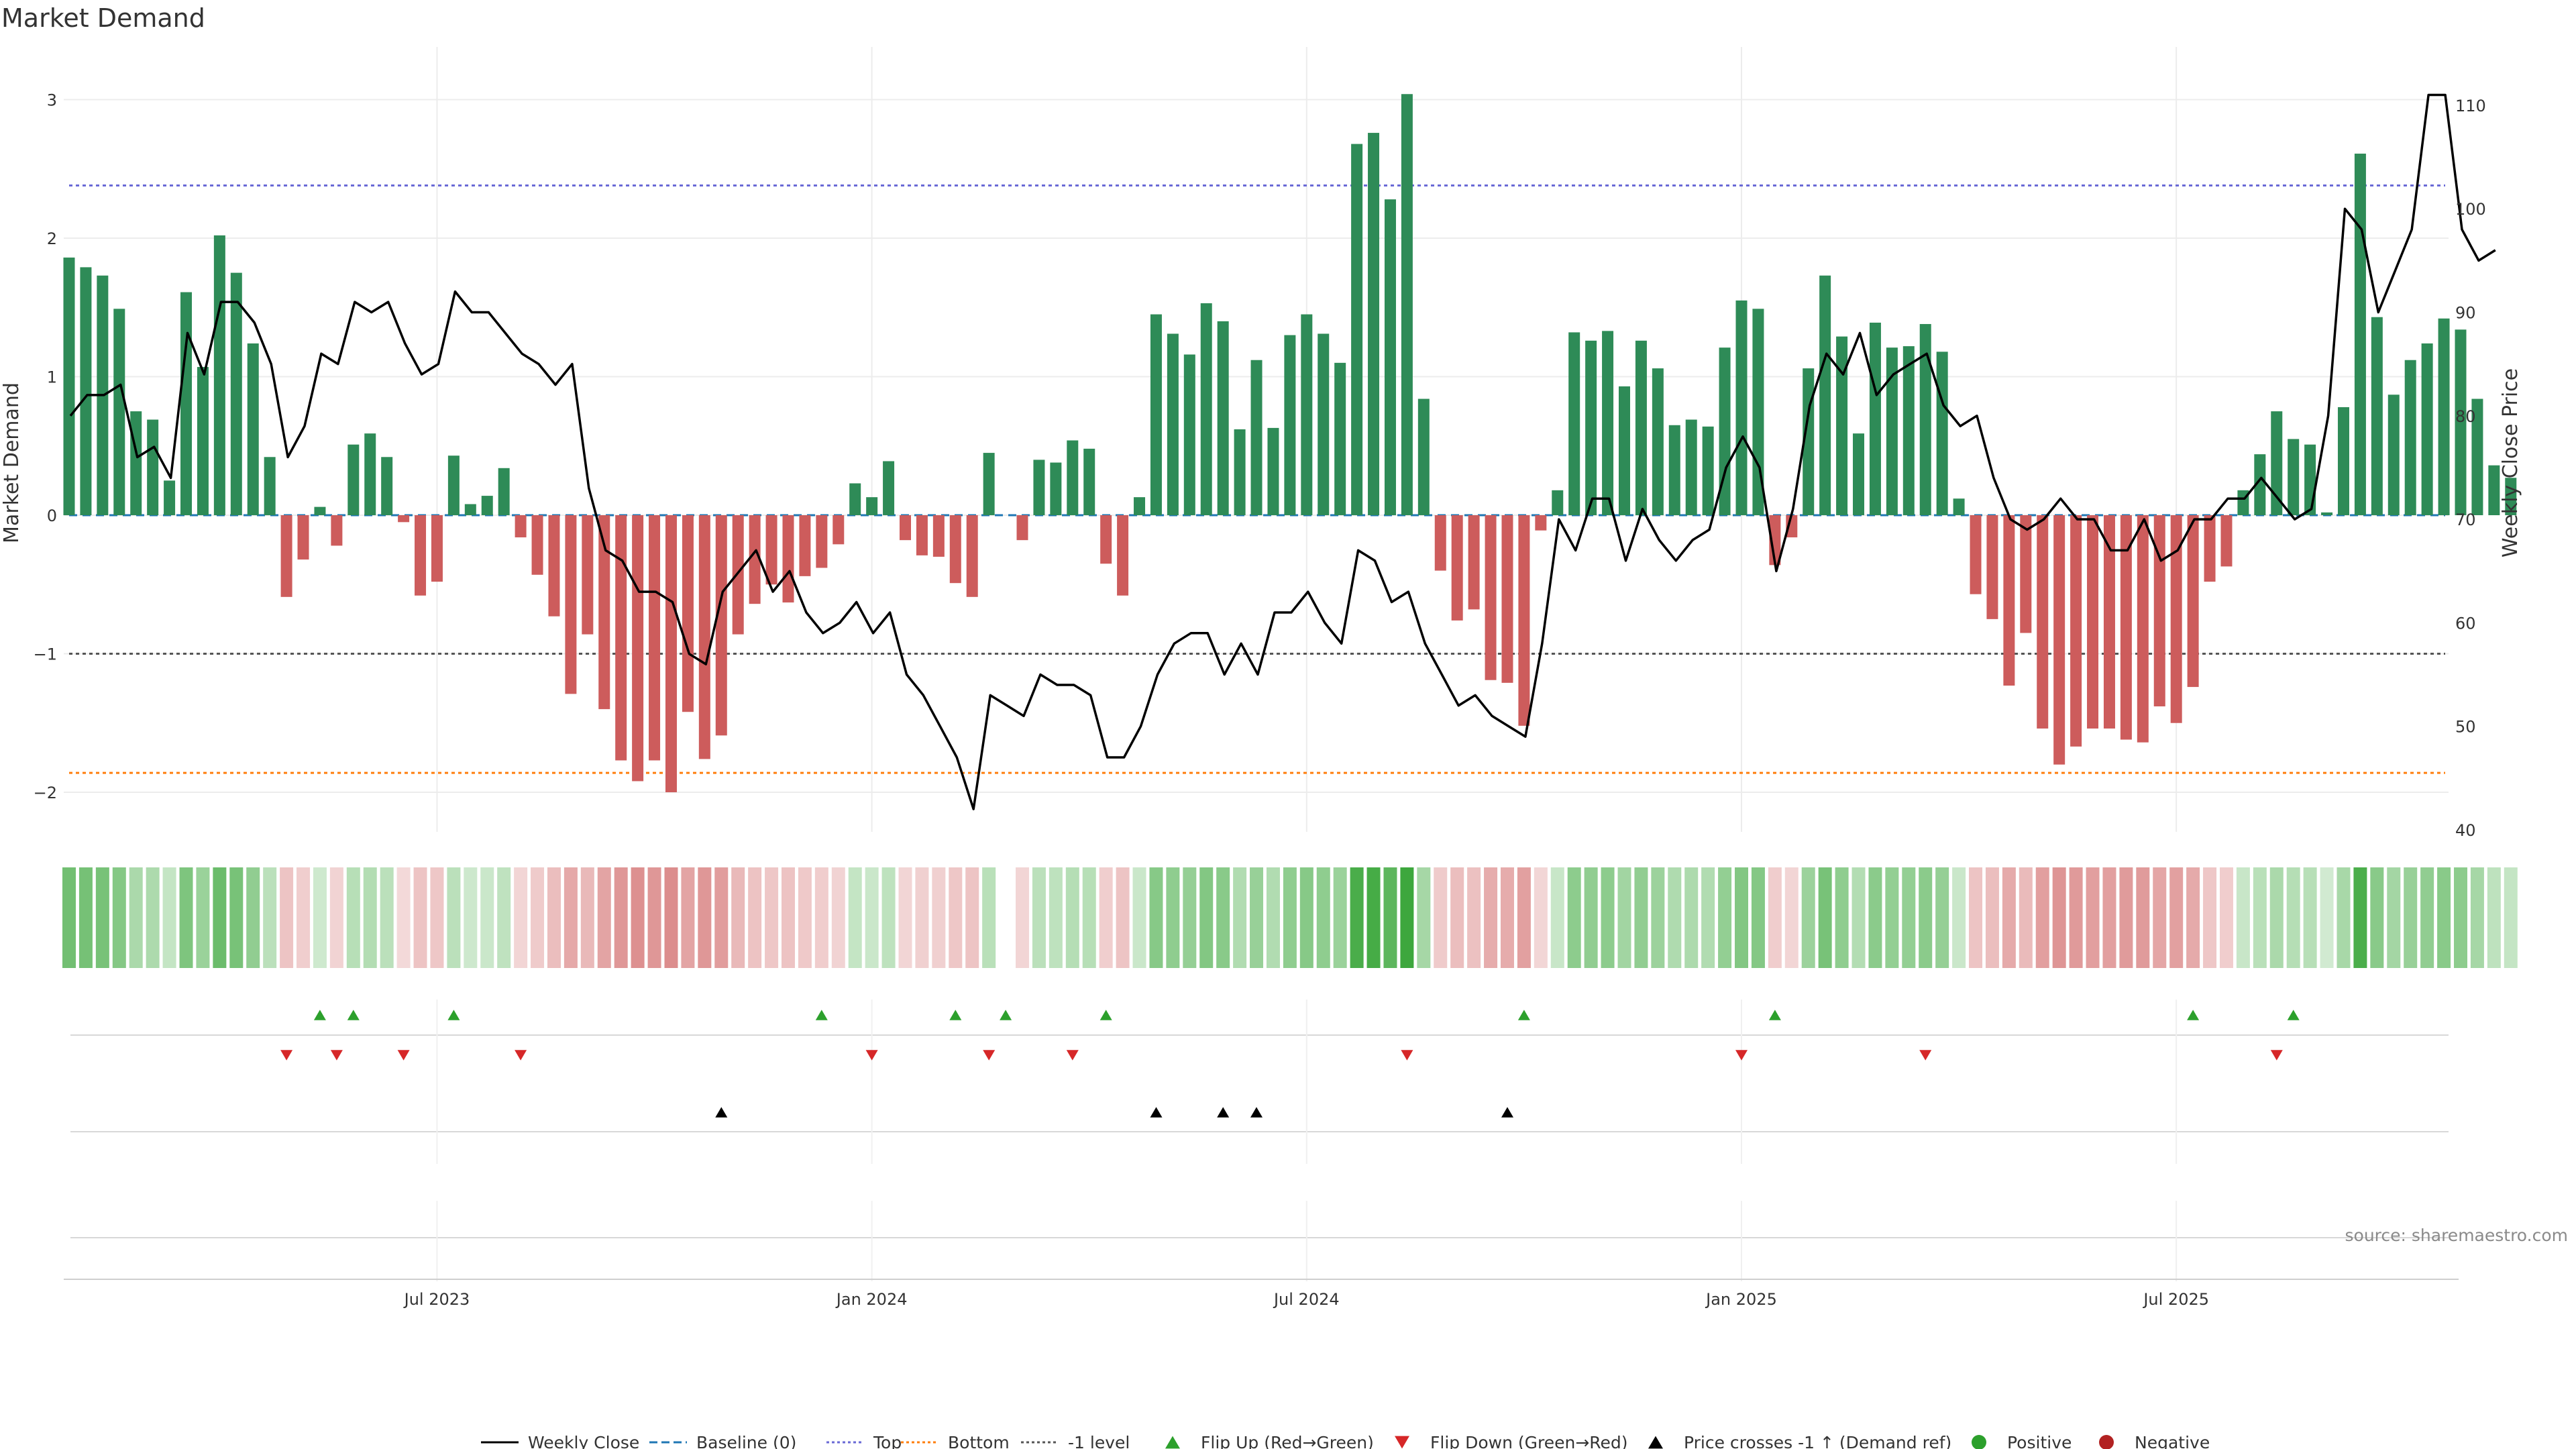 The image size is (2576, 1449). I want to click on flip-up-marker, so click(353, 1015).